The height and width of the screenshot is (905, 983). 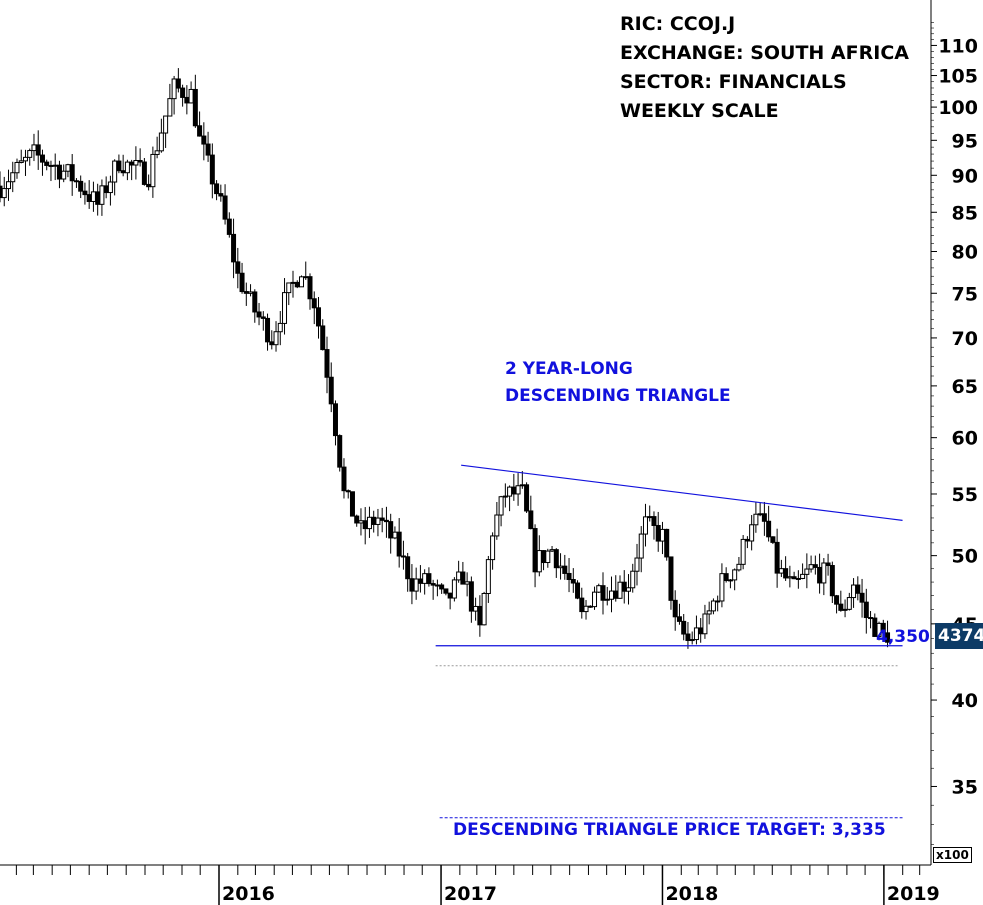 What do you see at coordinates (618, 383) in the screenshot?
I see `pattern-annotation: 2 YEAR-LONG DESCENDING TRIANGLE` at bounding box center [618, 383].